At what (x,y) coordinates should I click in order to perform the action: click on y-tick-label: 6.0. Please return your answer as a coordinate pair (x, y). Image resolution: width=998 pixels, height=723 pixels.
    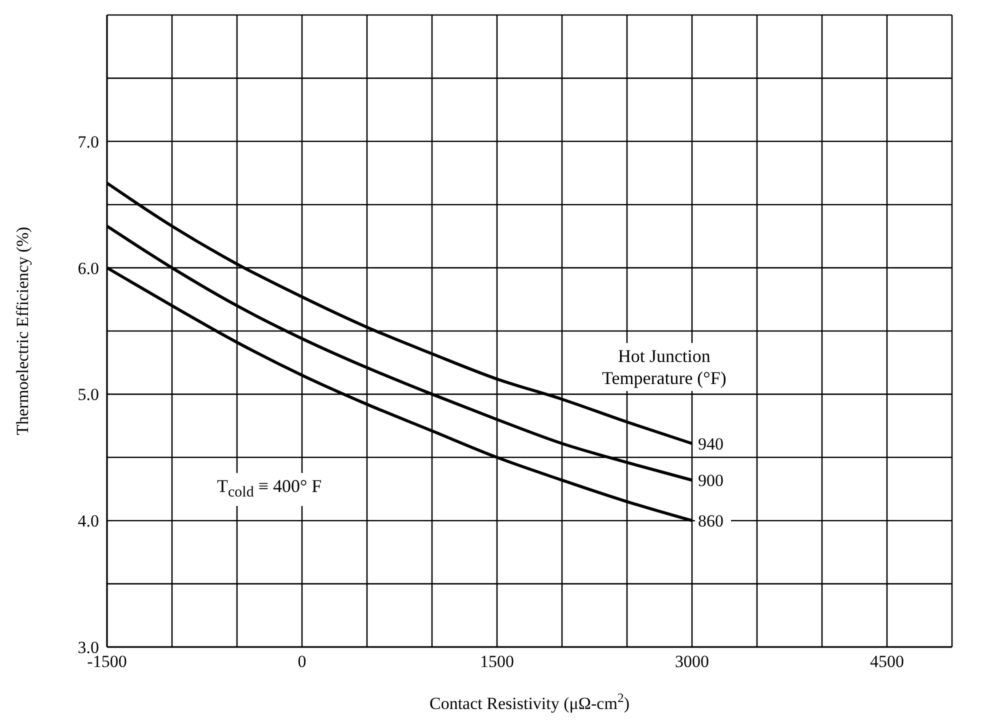
    Looking at the image, I should click on (88, 268).